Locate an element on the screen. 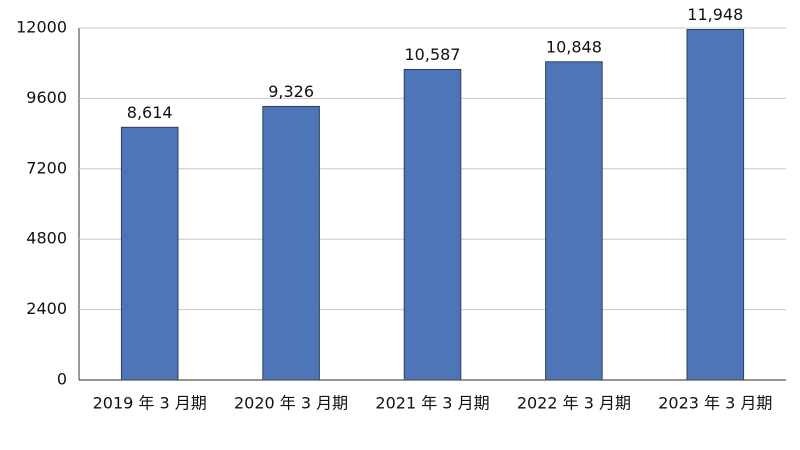 The image size is (800, 450). data-label: 8,614 is located at coordinates (150, 112).